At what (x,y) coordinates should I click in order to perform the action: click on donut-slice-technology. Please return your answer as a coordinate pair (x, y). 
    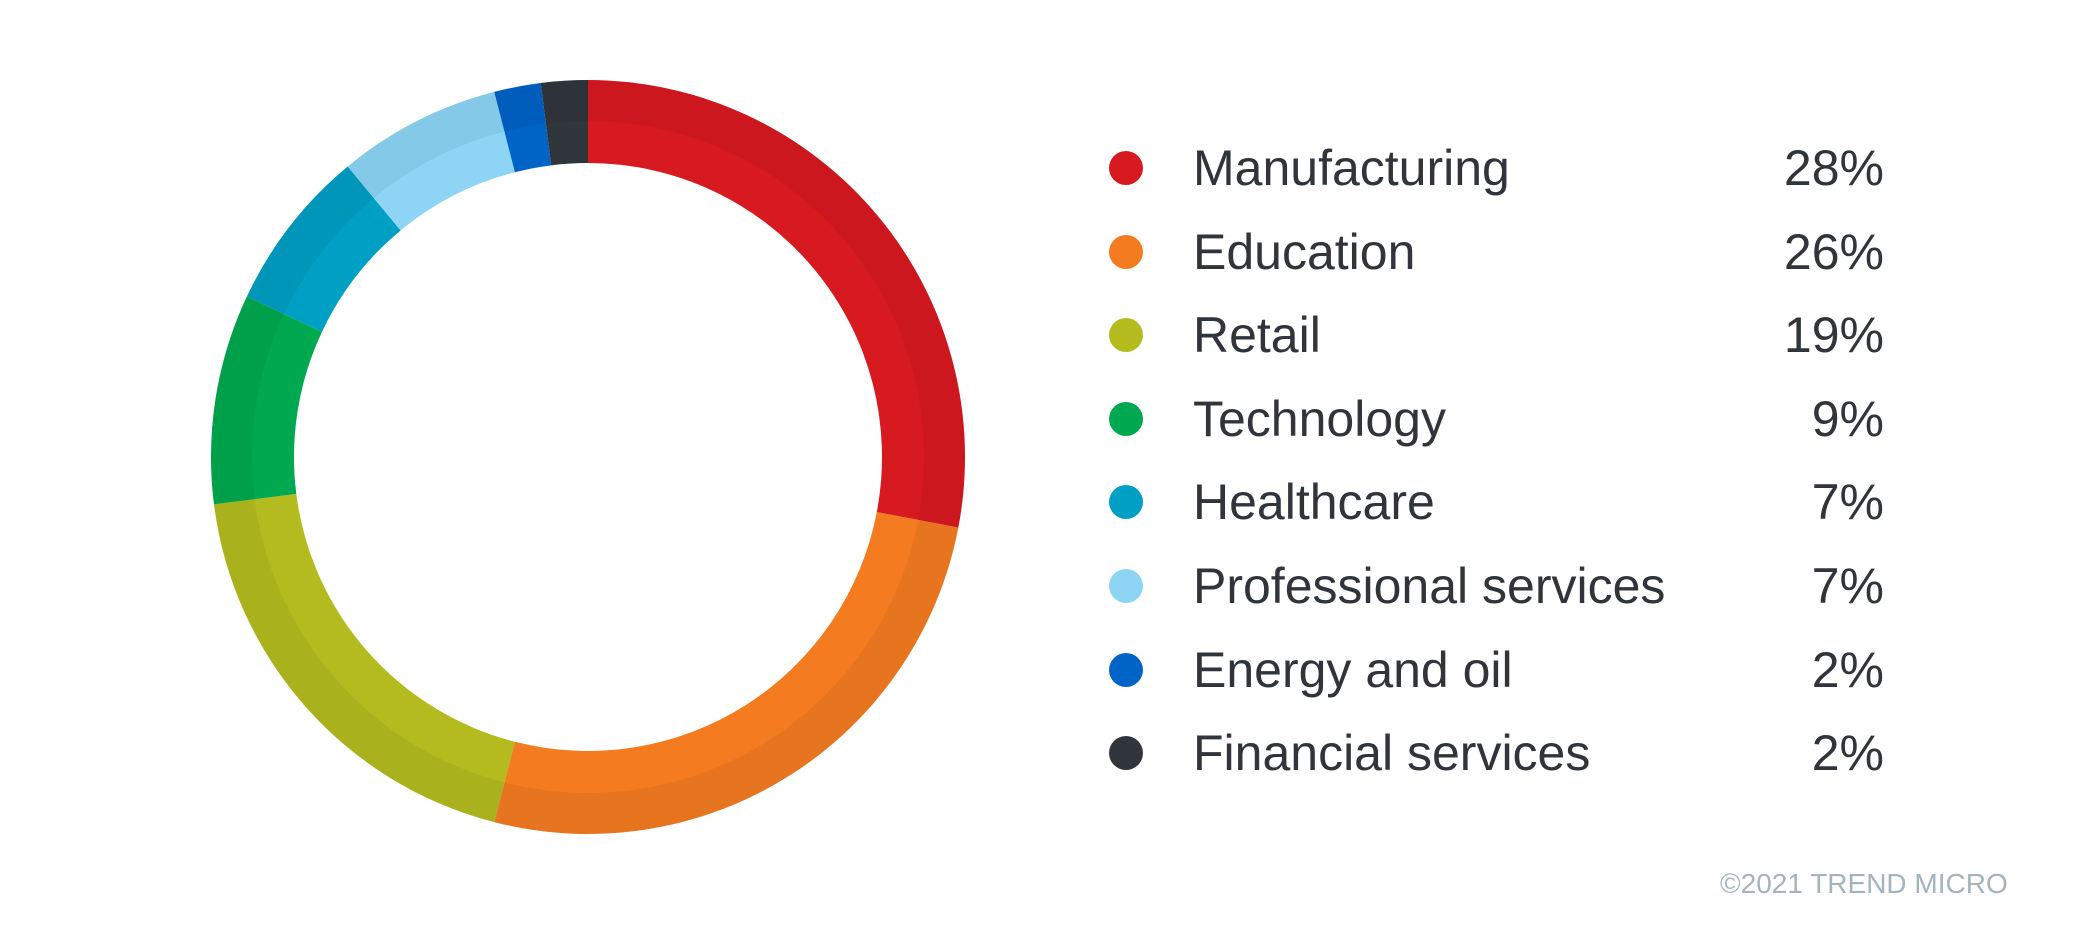
    Looking at the image, I should click on (266, 400).